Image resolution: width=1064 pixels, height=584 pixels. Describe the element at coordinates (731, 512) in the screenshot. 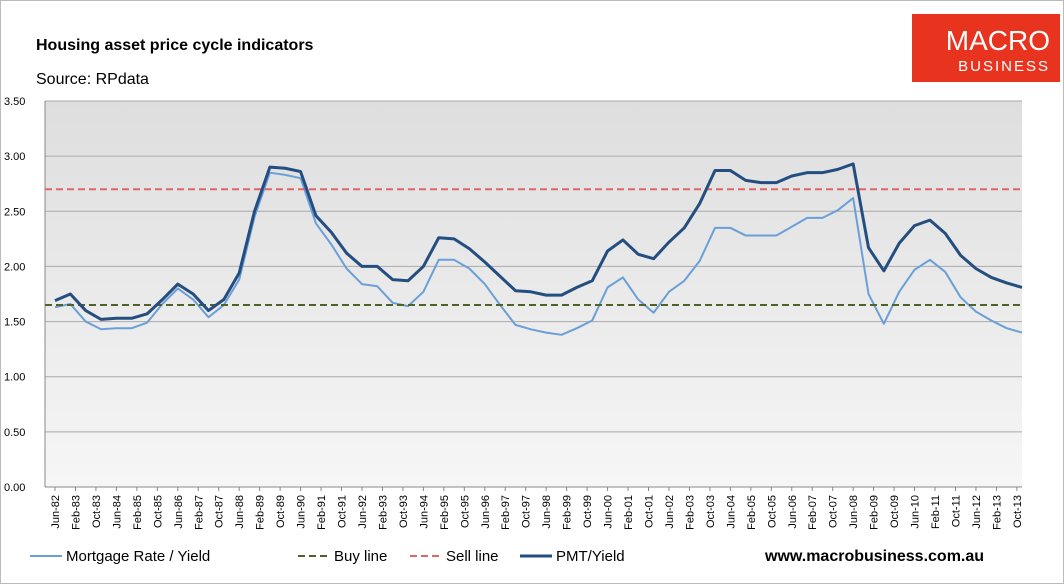

I see `x-tick-label: Jun-04` at that location.